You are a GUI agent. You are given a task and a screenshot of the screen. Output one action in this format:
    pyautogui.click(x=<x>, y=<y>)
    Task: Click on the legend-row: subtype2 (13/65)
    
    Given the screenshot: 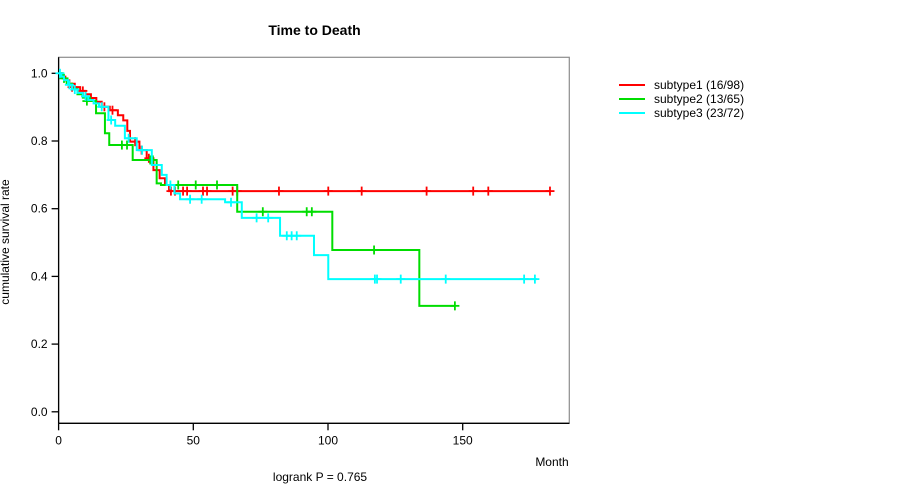 What is the action you would take?
    pyautogui.click(x=681, y=99)
    